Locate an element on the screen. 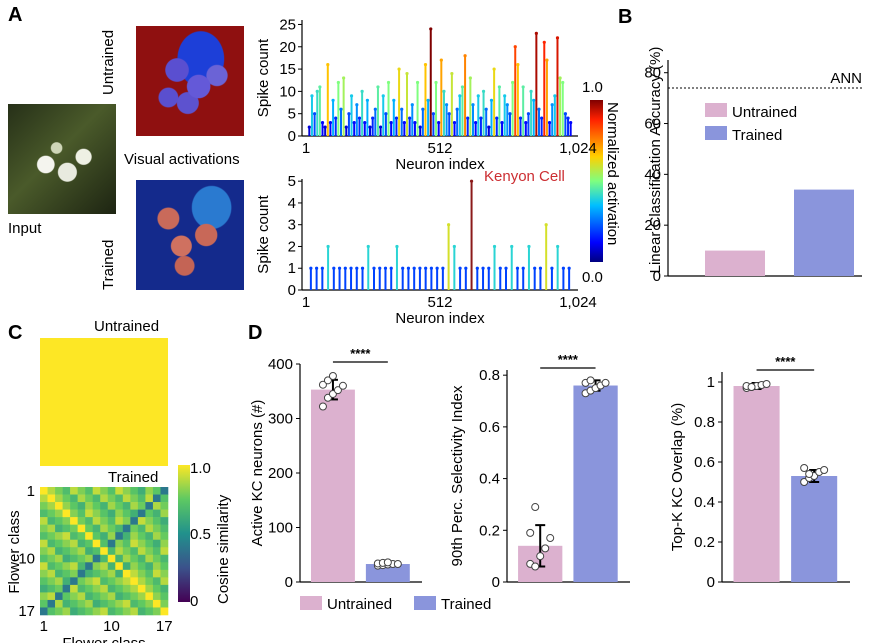 The width and height of the screenshot is (872, 643). y-tick-label-active_kc-3: 300 is located at coordinates (280, 419).